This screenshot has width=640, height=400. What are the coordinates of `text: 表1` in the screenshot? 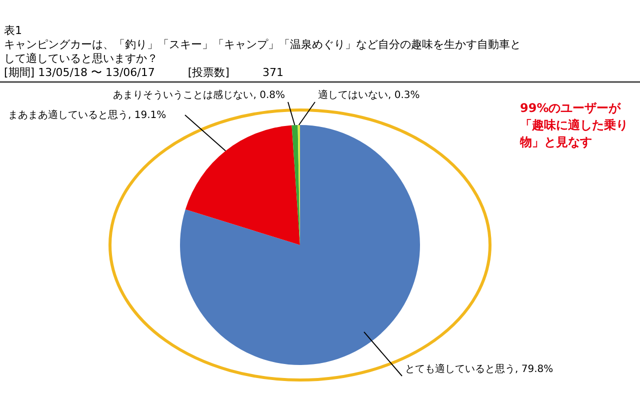 It's located at (13, 31).